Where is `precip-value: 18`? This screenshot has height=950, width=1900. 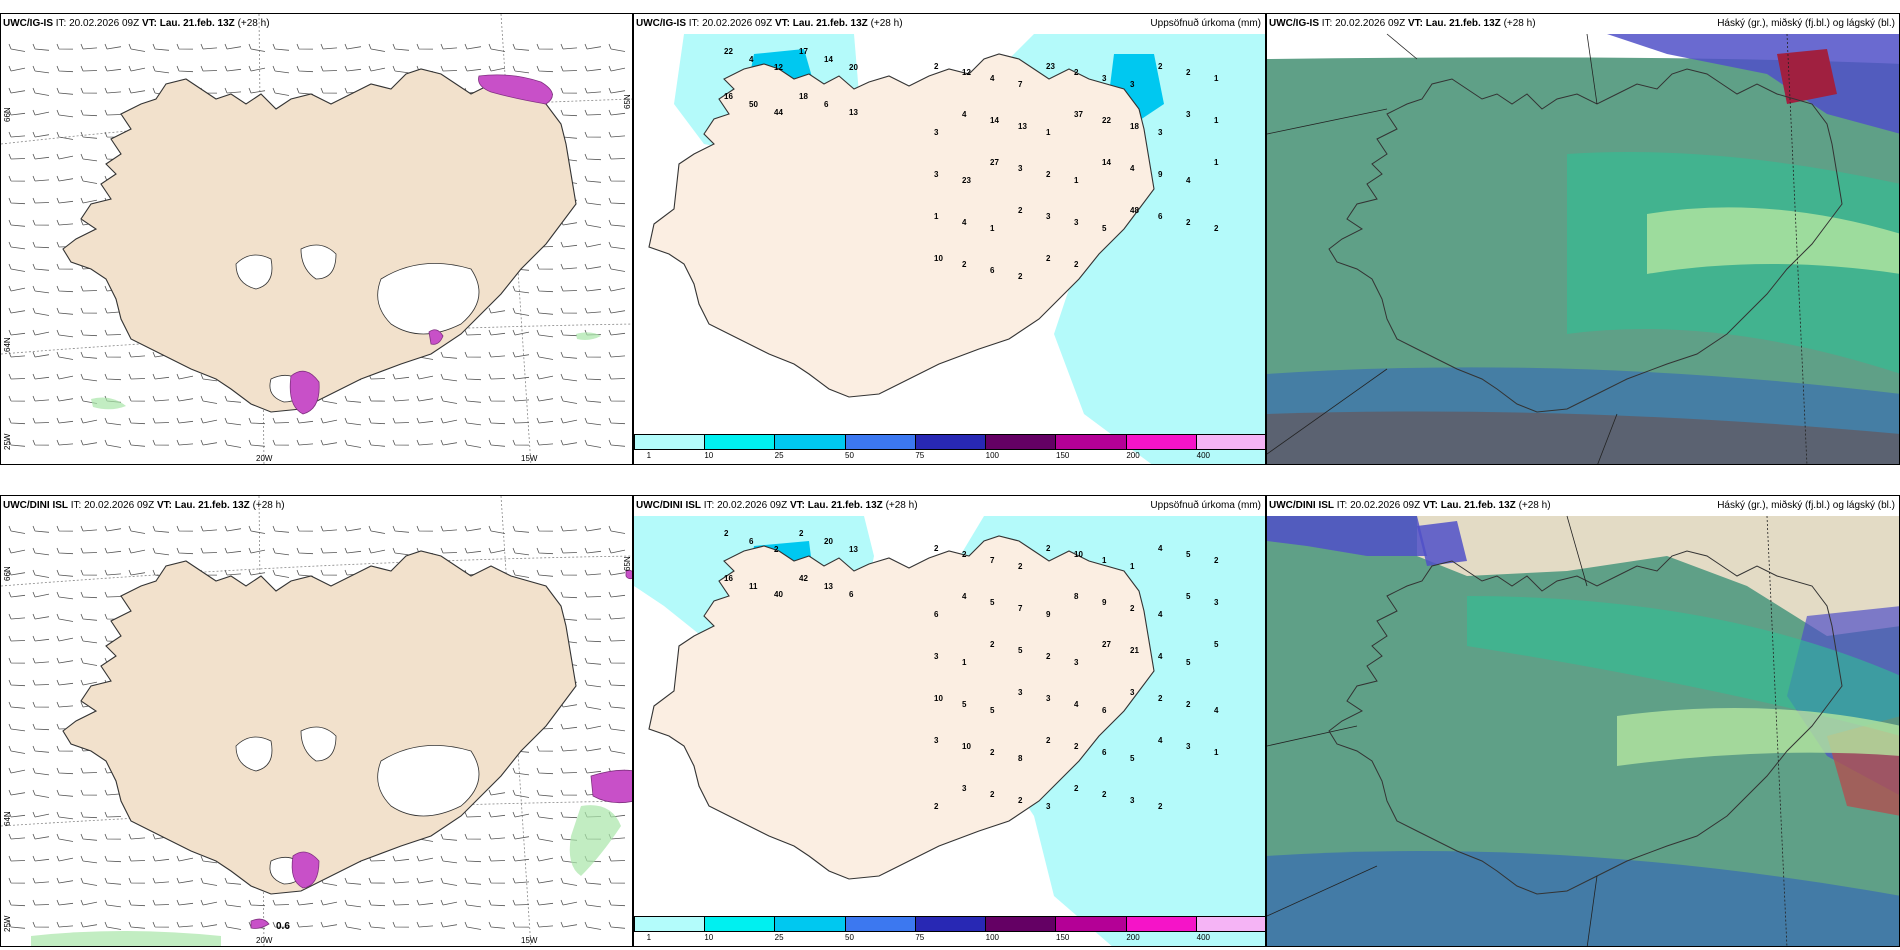 precip-value: 18 is located at coordinates (803, 96).